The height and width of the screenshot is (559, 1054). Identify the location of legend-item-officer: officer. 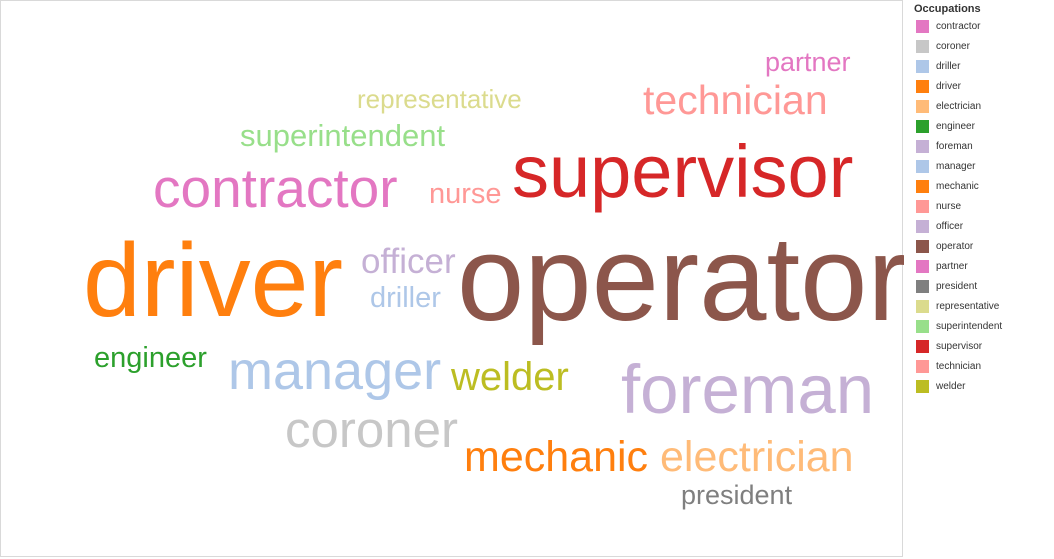
(981, 226).